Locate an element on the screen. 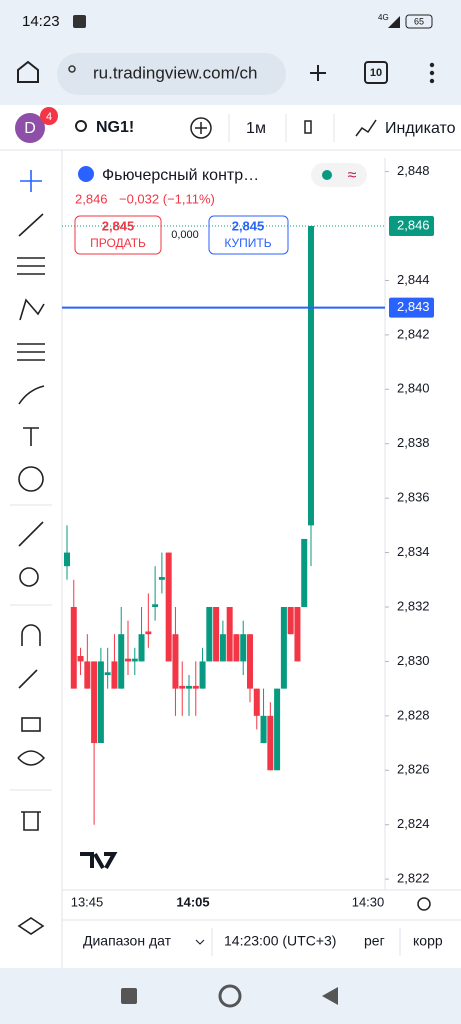 The image size is (461, 1024). url: ru.tradingview.com/ch is located at coordinates (175, 72).